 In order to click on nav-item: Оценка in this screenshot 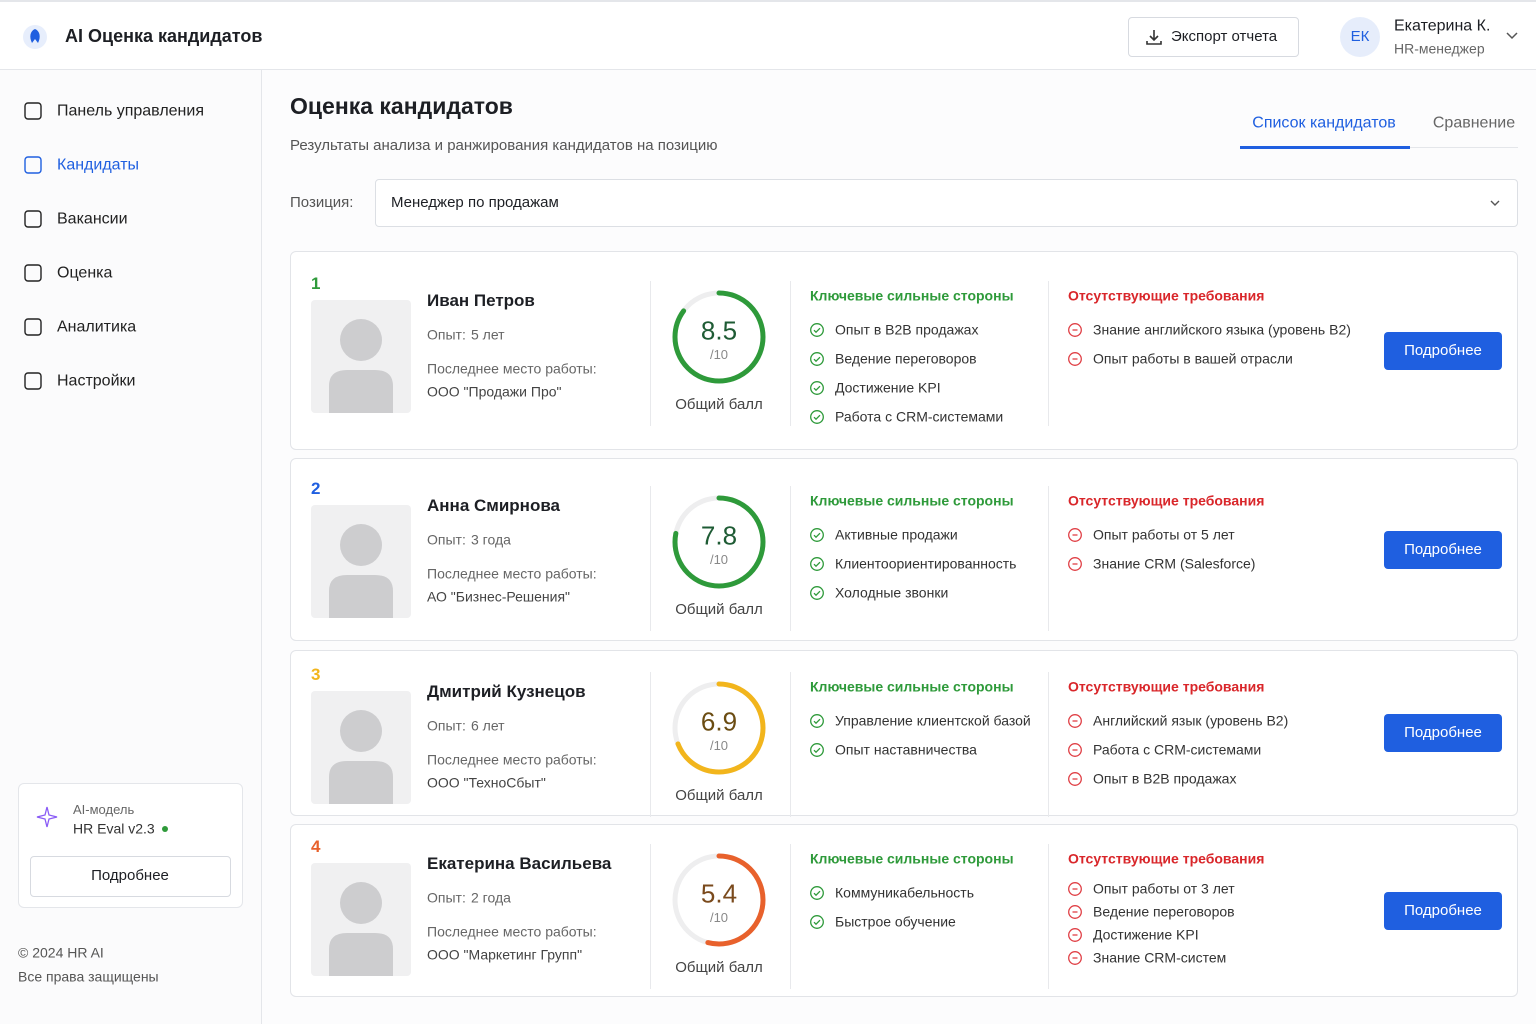, I will do `click(85, 273)`.